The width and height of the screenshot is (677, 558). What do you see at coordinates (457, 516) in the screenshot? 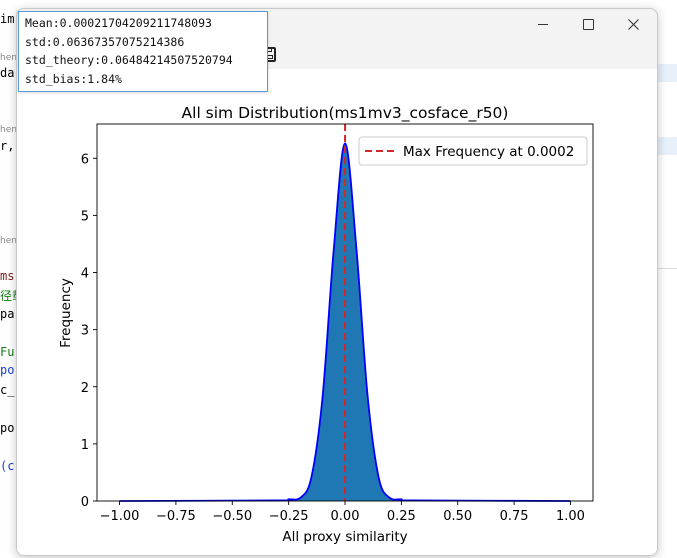
I see `x-tick-label: 0.50` at bounding box center [457, 516].